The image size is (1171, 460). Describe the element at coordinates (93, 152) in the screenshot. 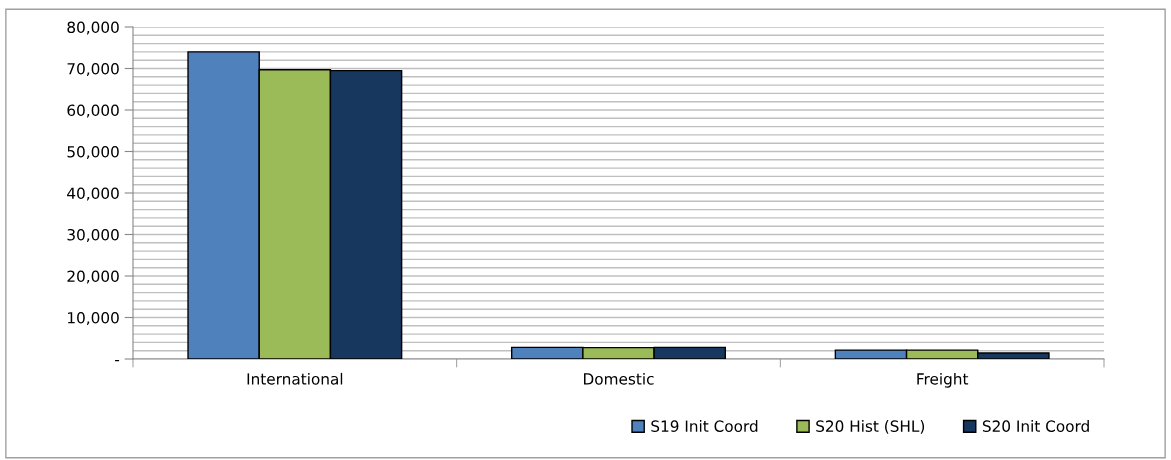

I see `y-tick-label: 50,000` at that location.